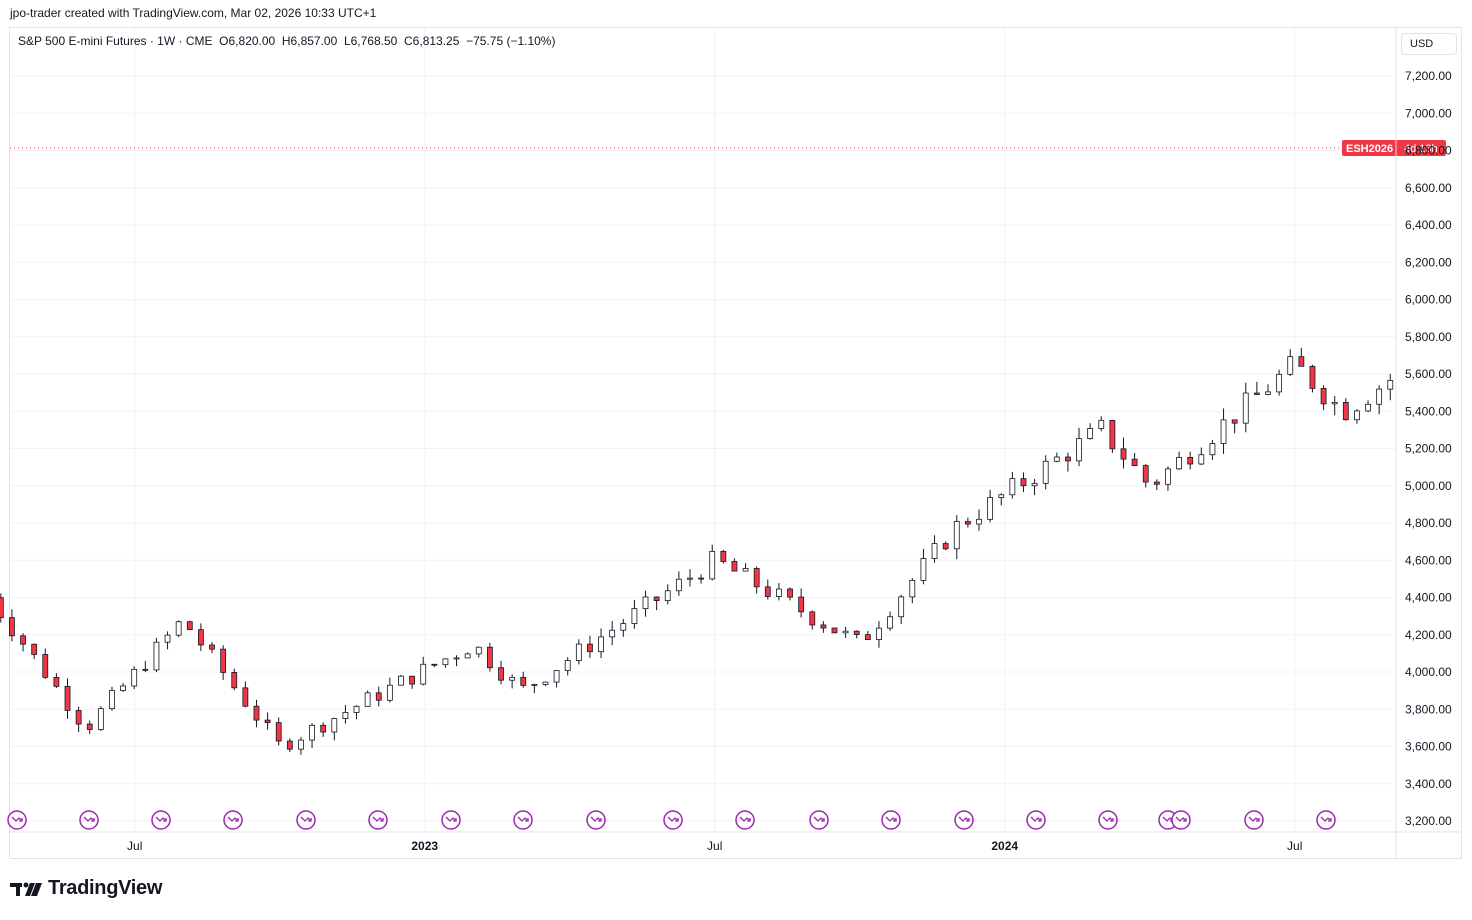 This screenshot has height=920, width=1472. Describe the element at coordinates (1294, 846) in the screenshot. I see `time-tick-label: Jul` at that location.